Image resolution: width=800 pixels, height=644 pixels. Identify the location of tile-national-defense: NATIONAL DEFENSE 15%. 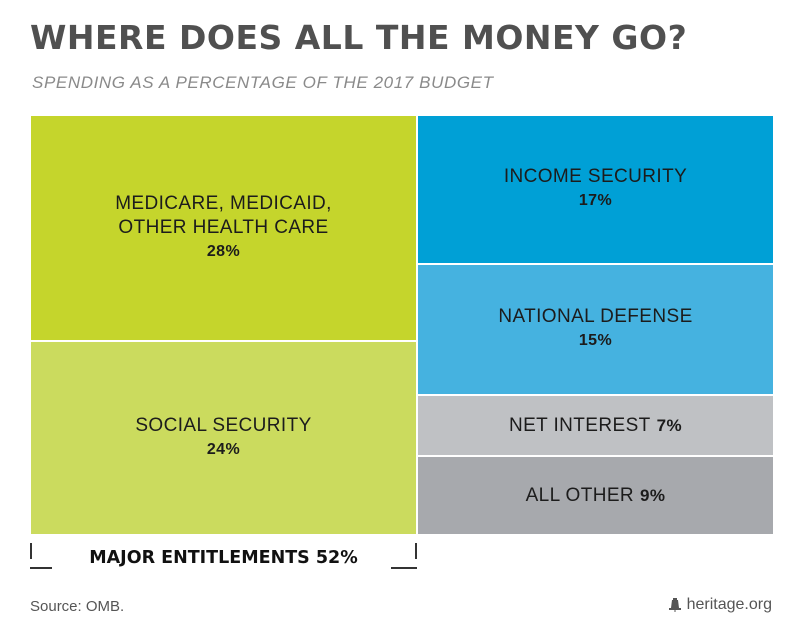
(595, 329).